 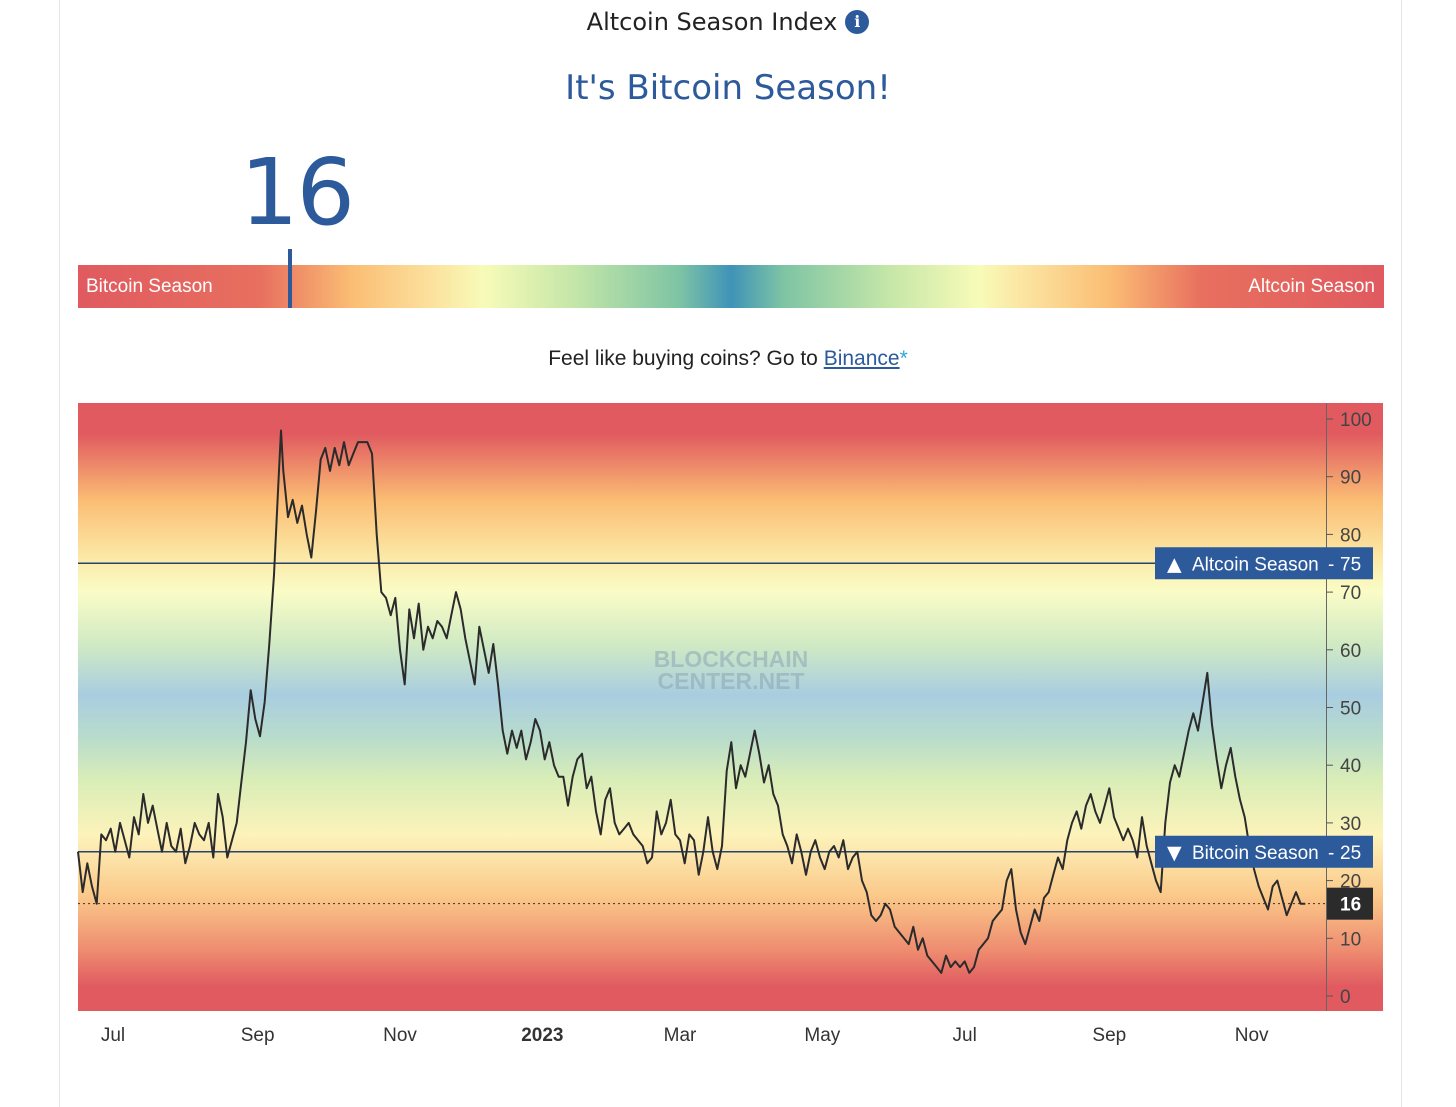 I want to click on current-value-badge, so click(x=1350, y=903).